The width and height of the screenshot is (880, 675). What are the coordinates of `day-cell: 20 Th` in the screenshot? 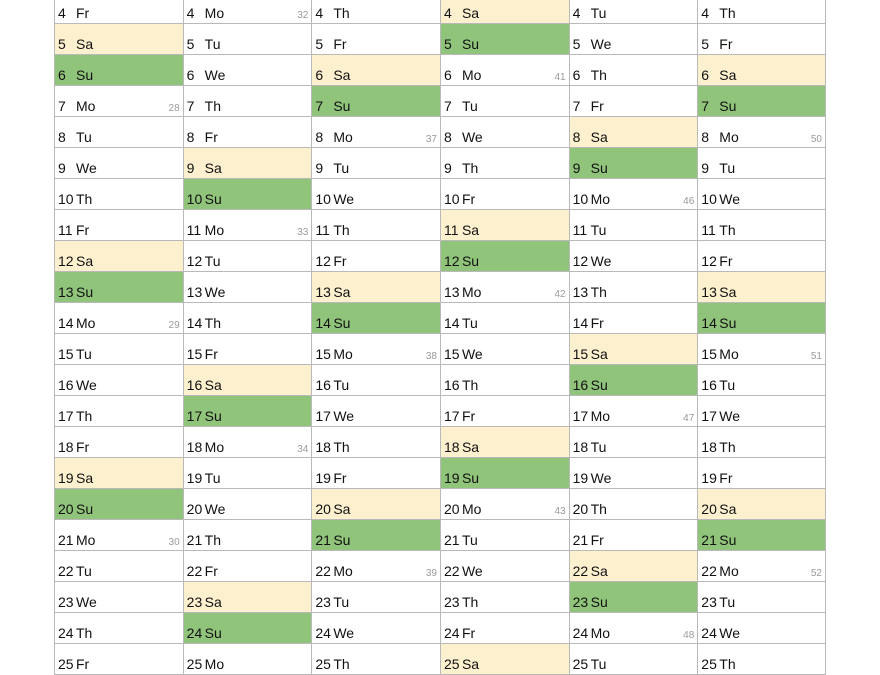 It's located at (633, 504).